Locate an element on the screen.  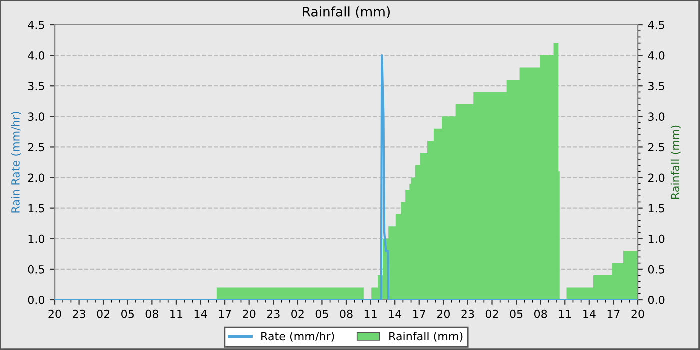
y2-tick-label: 2.0 is located at coordinates (656, 178).